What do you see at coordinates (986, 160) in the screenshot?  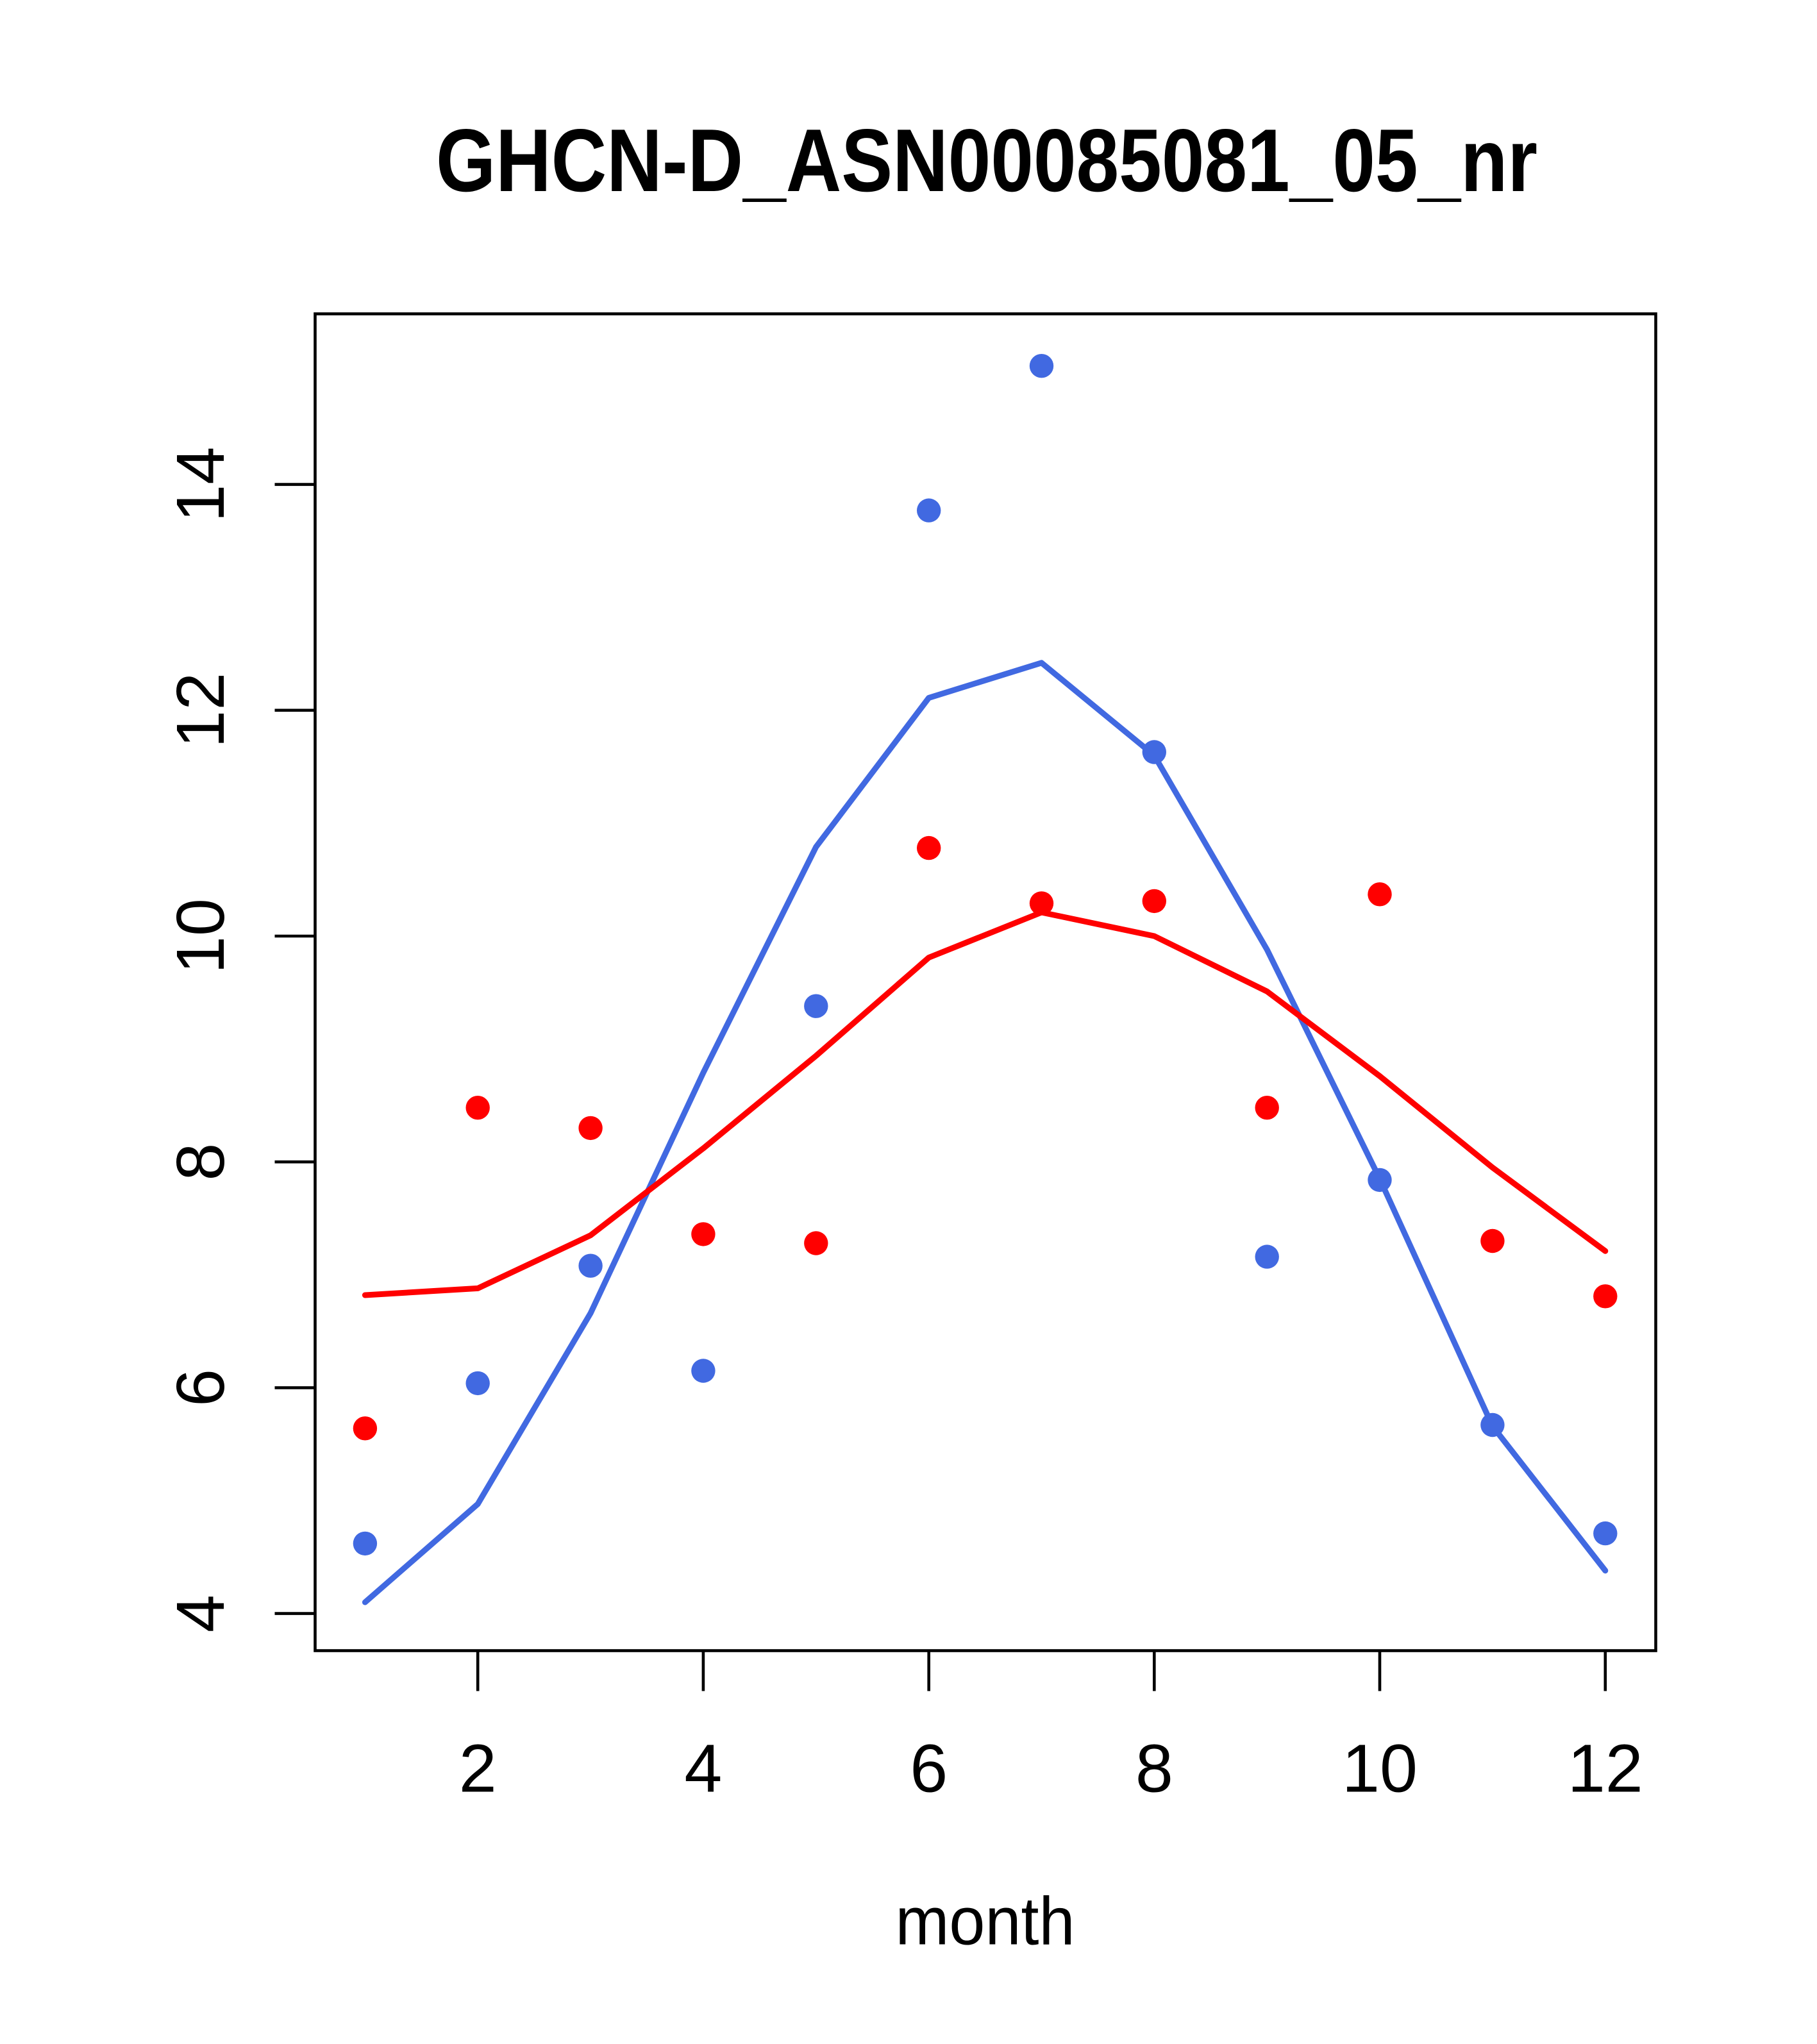 I see `svg-text: GHCN-D_ASN00085081_05_nr` at bounding box center [986, 160].